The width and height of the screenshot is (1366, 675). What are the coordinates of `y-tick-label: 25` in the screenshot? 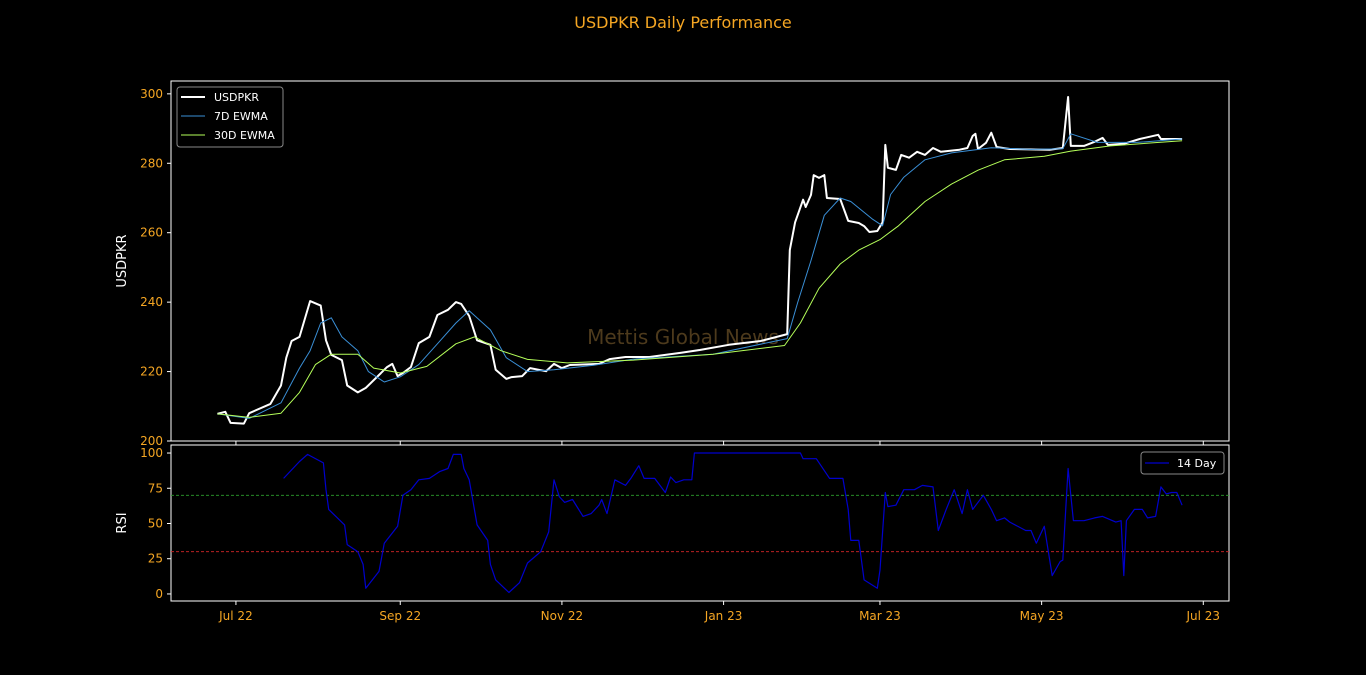 It's located at (155, 559).